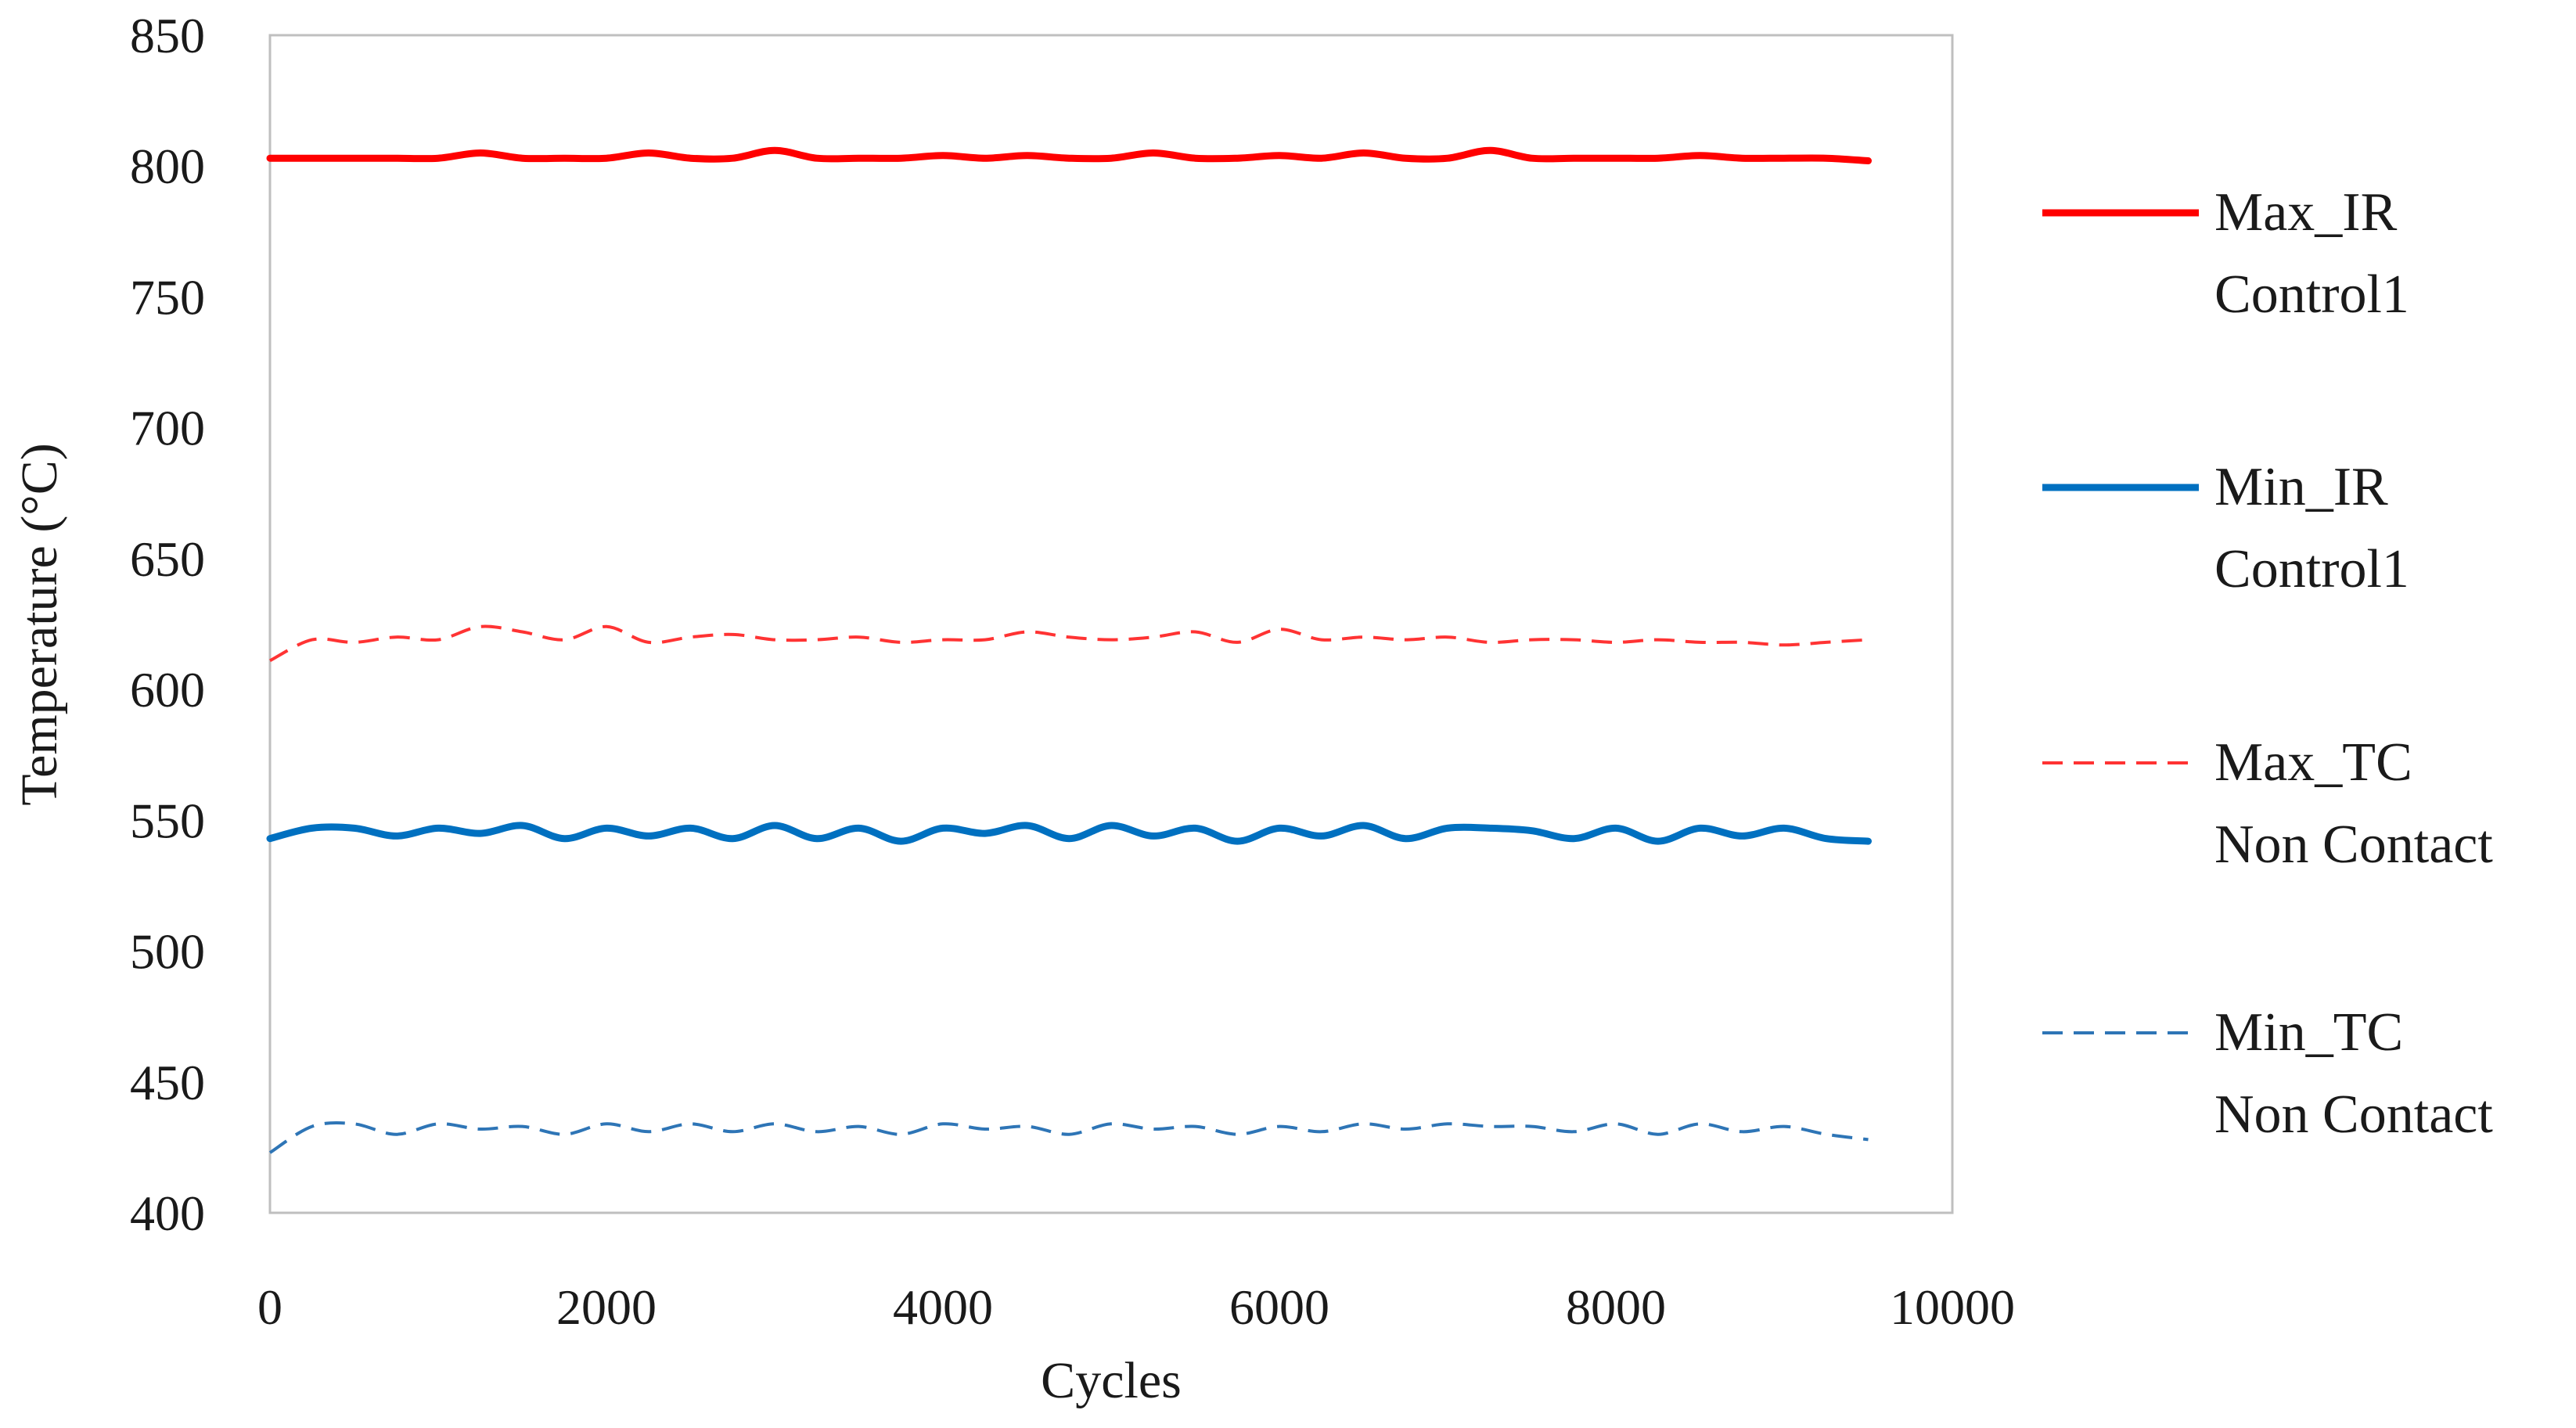 The image size is (2576, 1428). I want to click on x-tick-label: 0, so click(270, 1307).